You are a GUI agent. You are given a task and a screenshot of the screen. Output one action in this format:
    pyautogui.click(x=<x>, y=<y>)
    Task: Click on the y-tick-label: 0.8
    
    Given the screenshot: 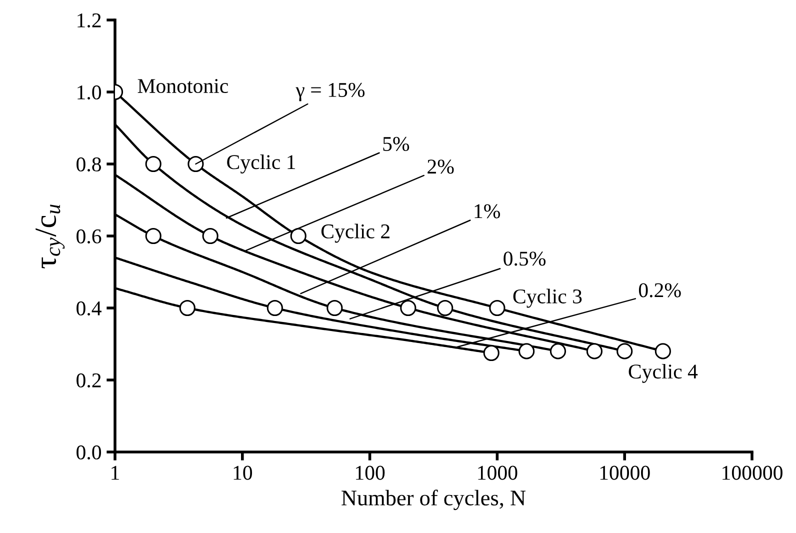 What is the action you would take?
    pyautogui.click(x=89, y=164)
    